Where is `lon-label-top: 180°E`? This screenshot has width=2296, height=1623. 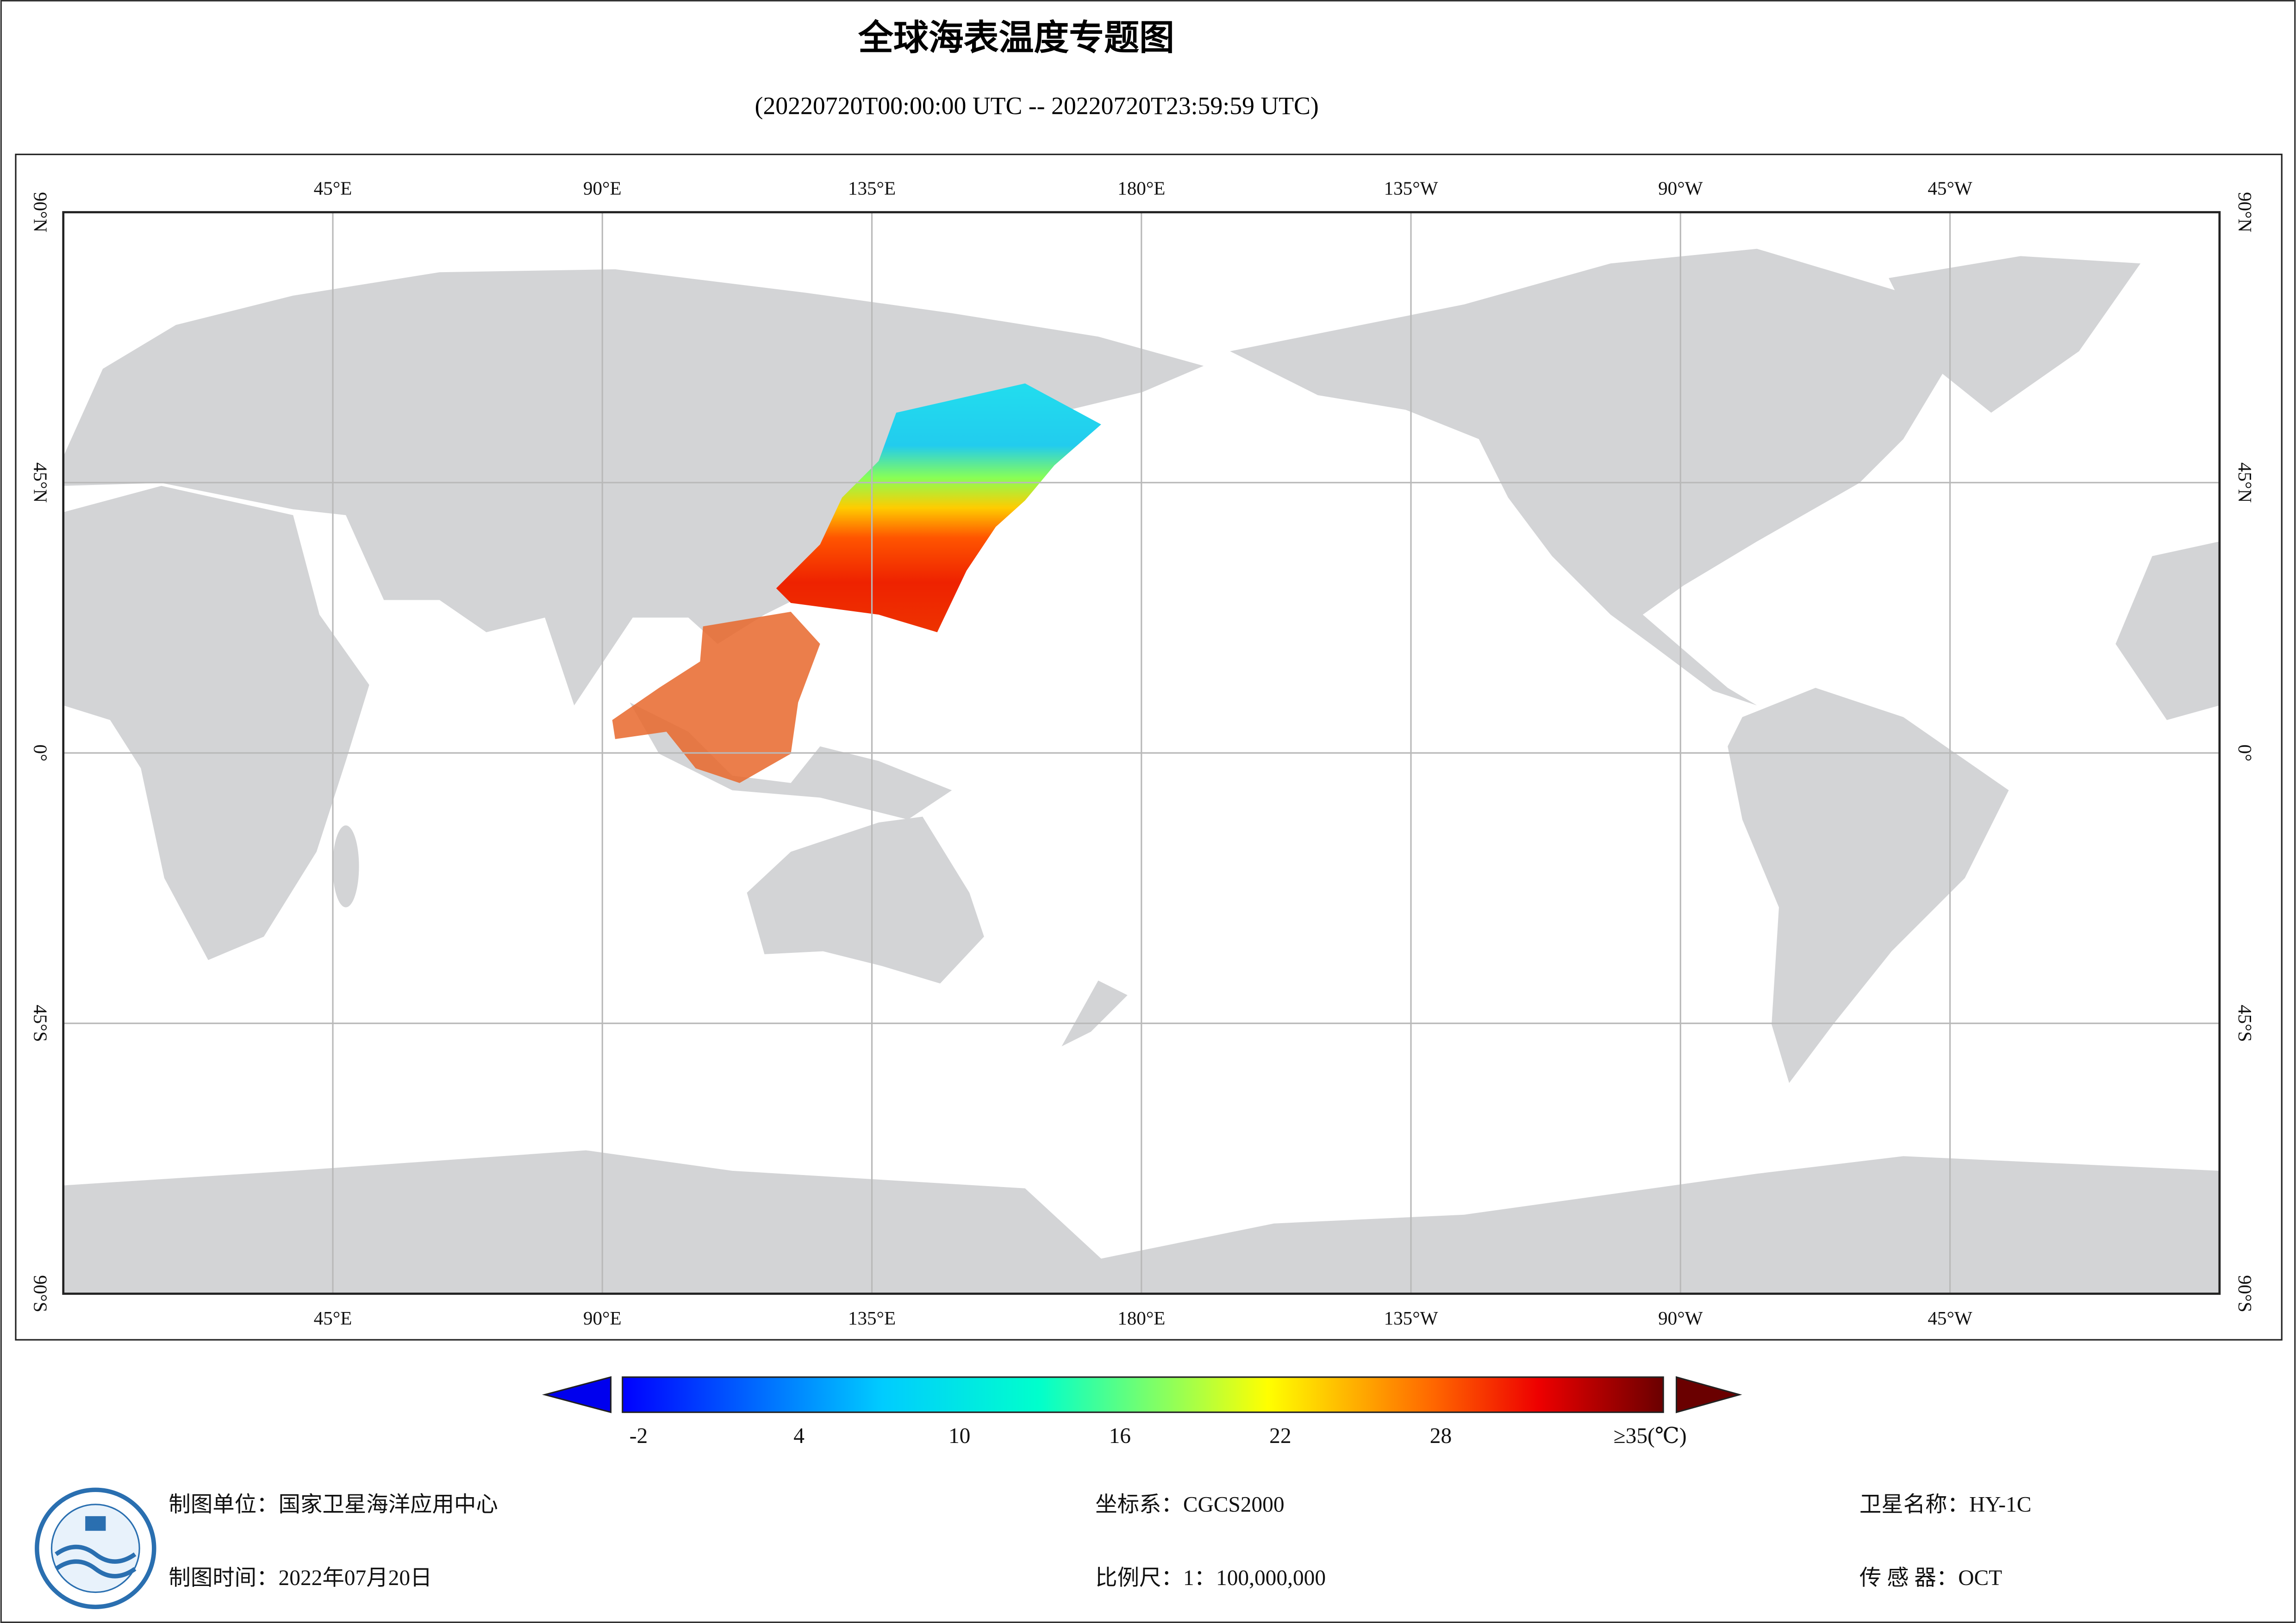
lon-label-top: 180°E is located at coordinates (1141, 188).